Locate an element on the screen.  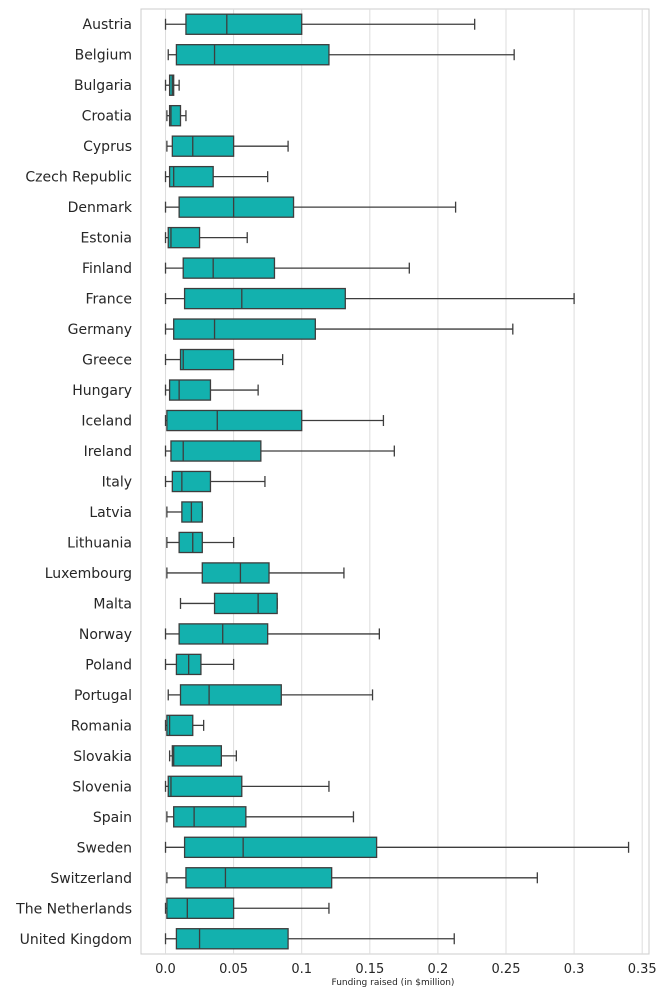
category-label: Bulgaria is located at coordinates (103, 86).